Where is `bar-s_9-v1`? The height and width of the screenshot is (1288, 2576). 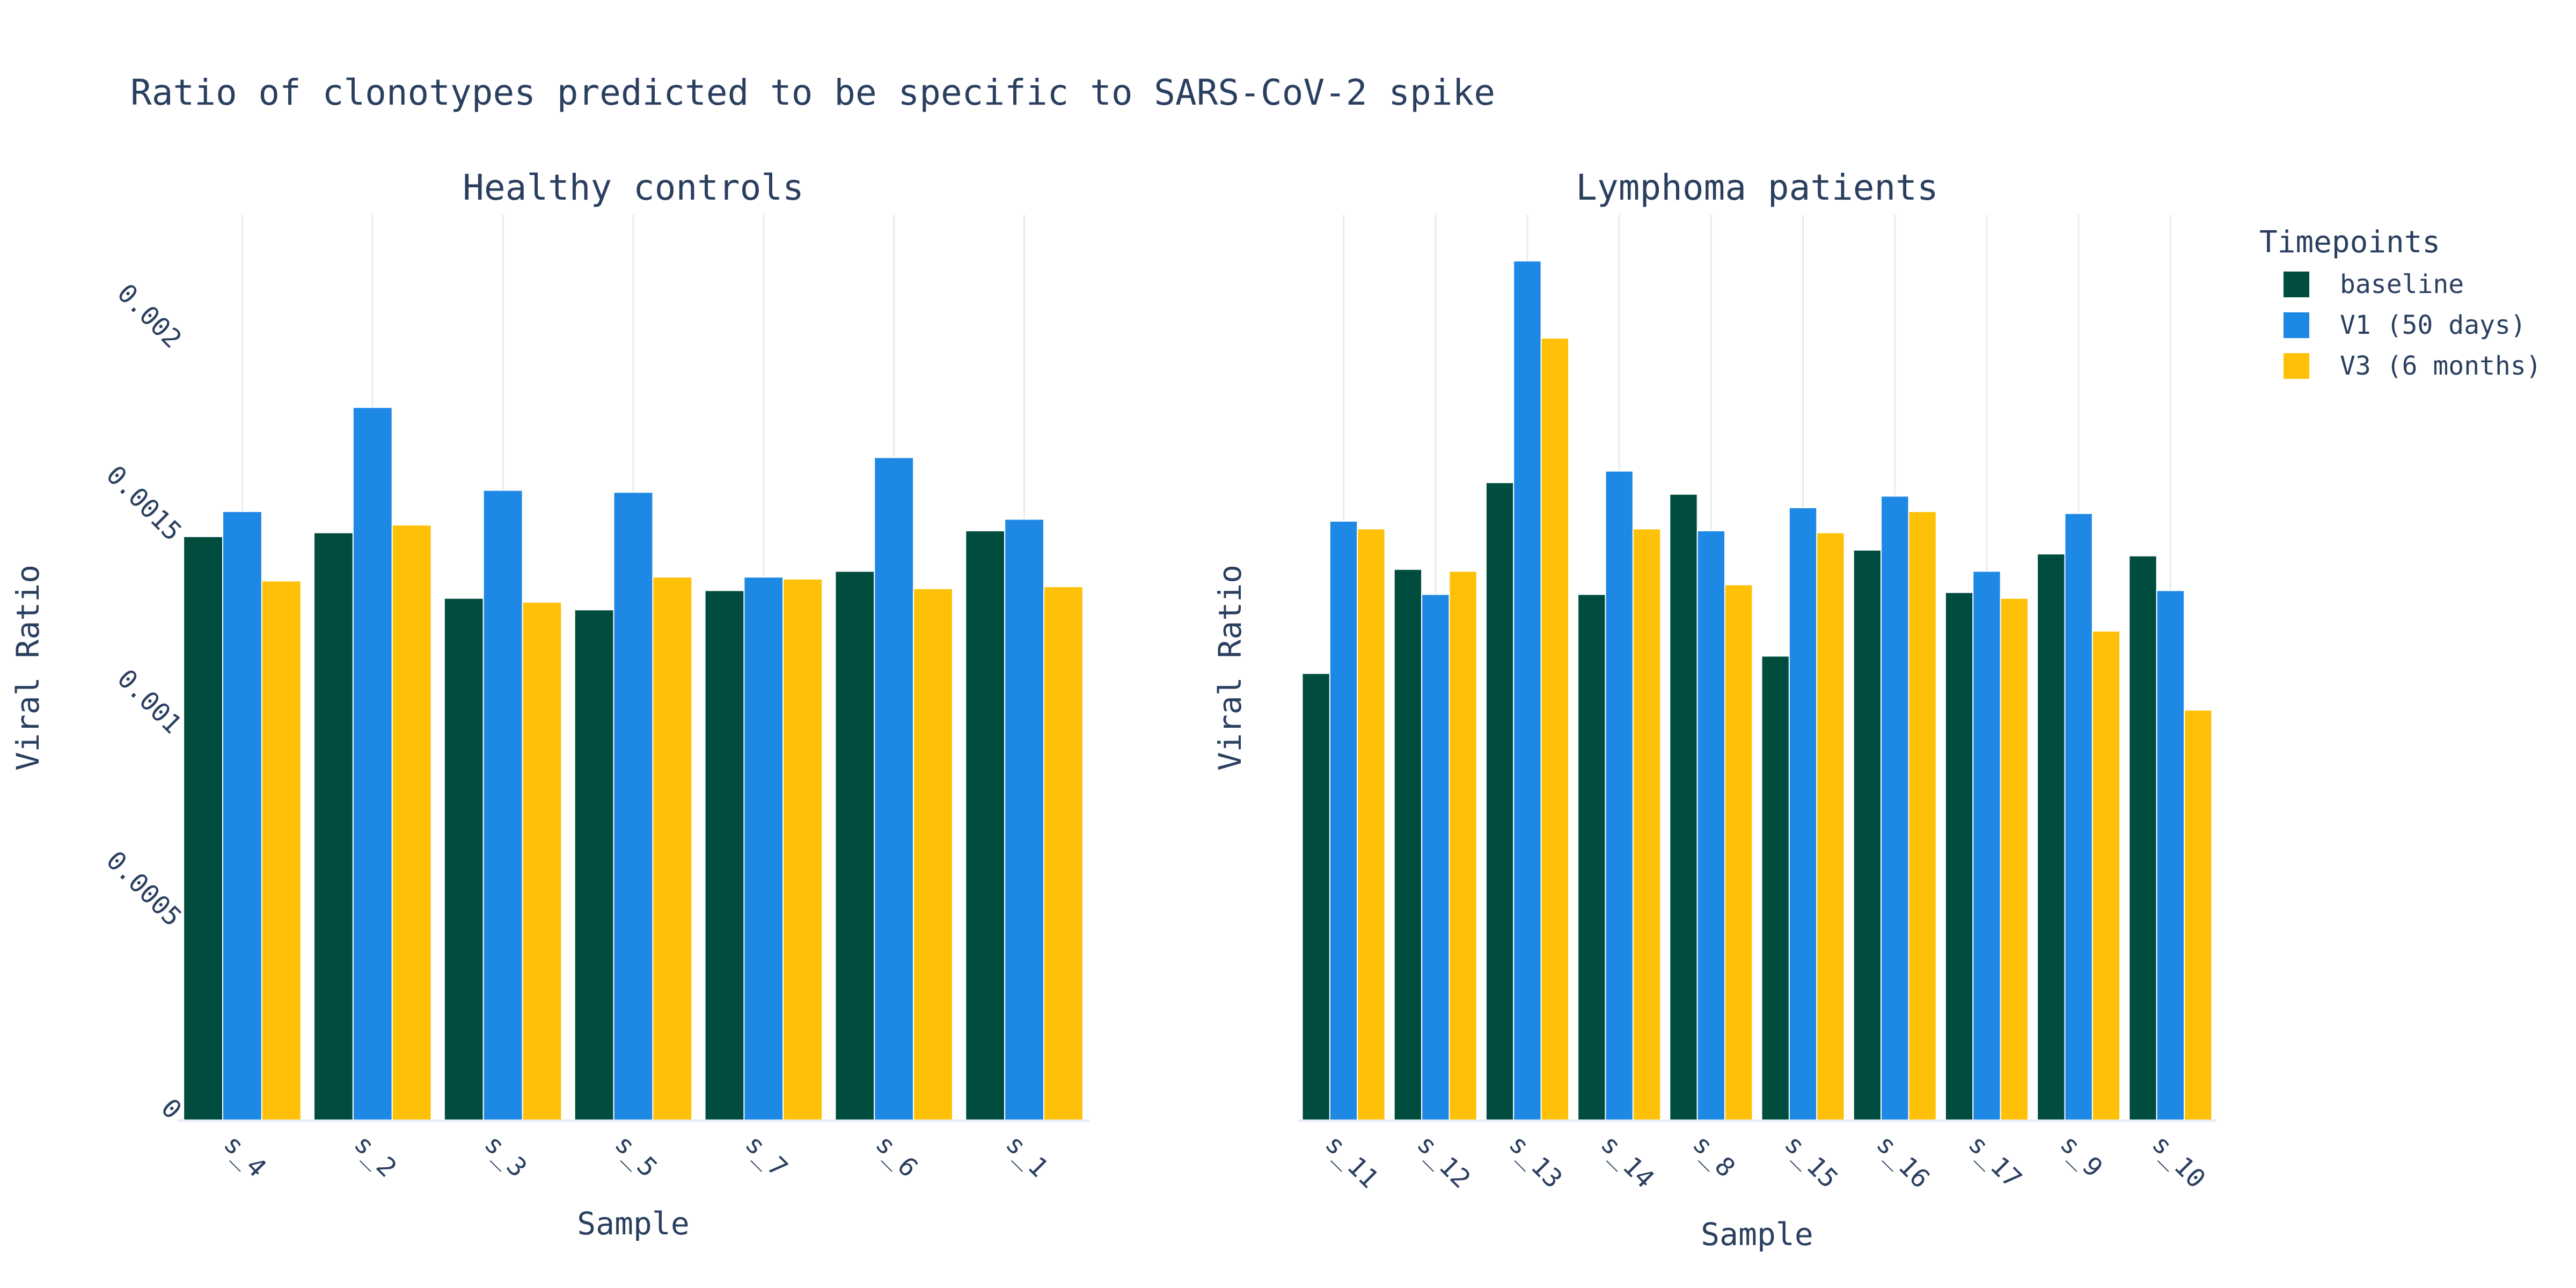 bar-s_9-v1 is located at coordinates (2078, 817).